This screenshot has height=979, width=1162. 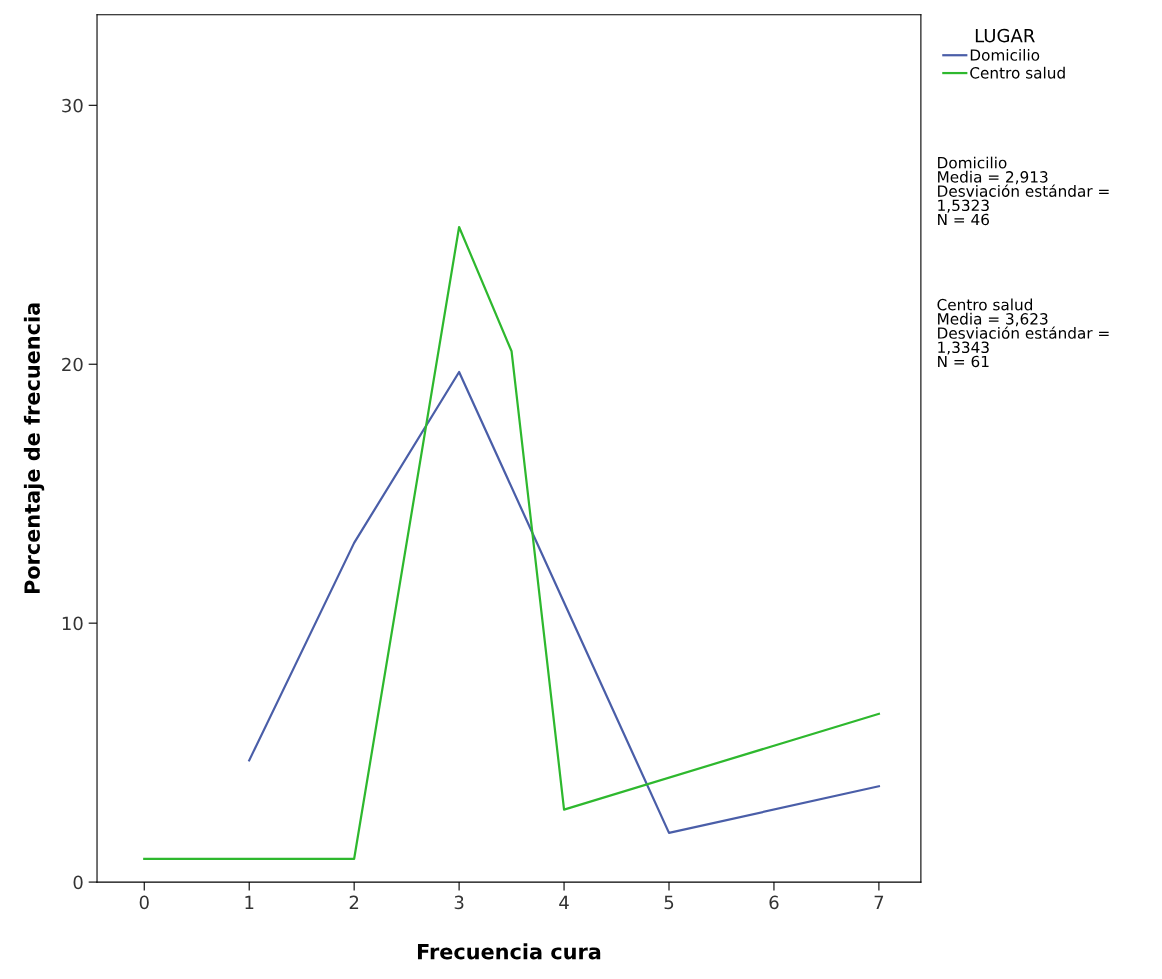 What do you see at coordinates (72, 105) in the screenshot?
I see `y-tick-label: 30` at bounding box center [72, 105].